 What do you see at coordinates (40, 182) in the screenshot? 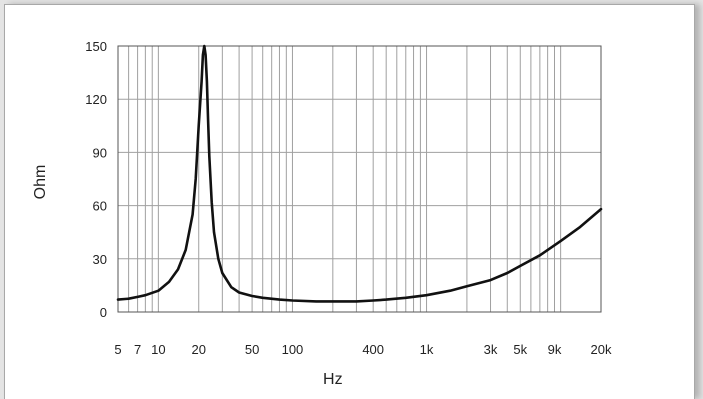
I see `y-axis-label: Ohm` at bounding box center [40, 182].